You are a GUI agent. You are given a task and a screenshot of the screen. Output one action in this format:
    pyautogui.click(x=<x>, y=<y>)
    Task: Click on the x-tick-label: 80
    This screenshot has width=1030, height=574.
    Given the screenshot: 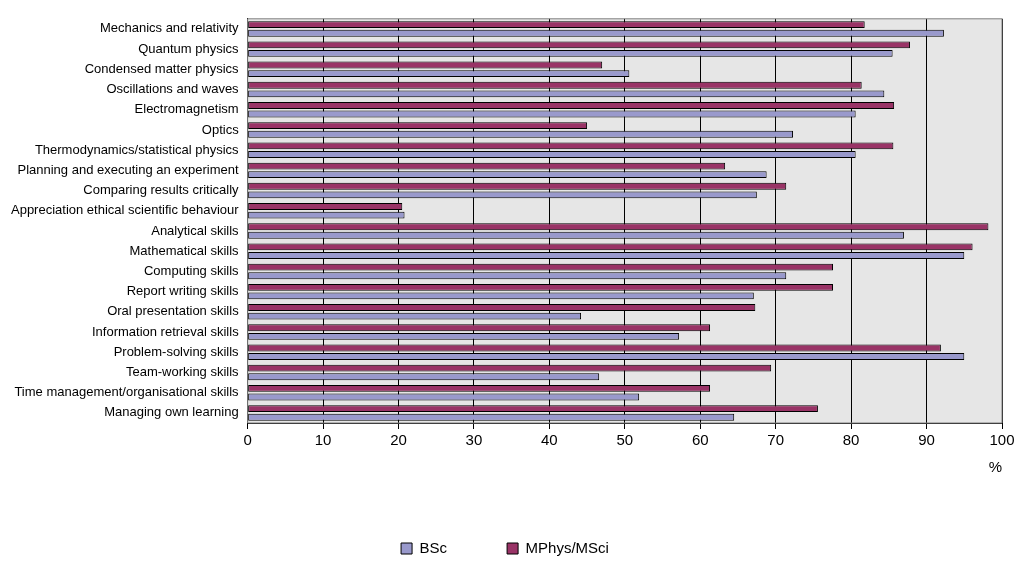 What is the action you would take?
    pyautogui.click(x=851, y=440)
    